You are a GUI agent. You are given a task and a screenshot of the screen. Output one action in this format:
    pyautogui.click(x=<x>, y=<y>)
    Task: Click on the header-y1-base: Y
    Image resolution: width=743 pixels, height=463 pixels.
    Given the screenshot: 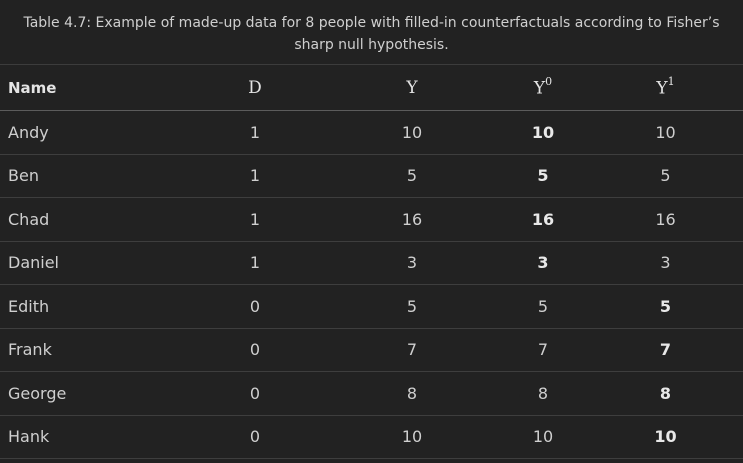 What is the action you would take?
    pyautogui.click(x=662, y=88)
    